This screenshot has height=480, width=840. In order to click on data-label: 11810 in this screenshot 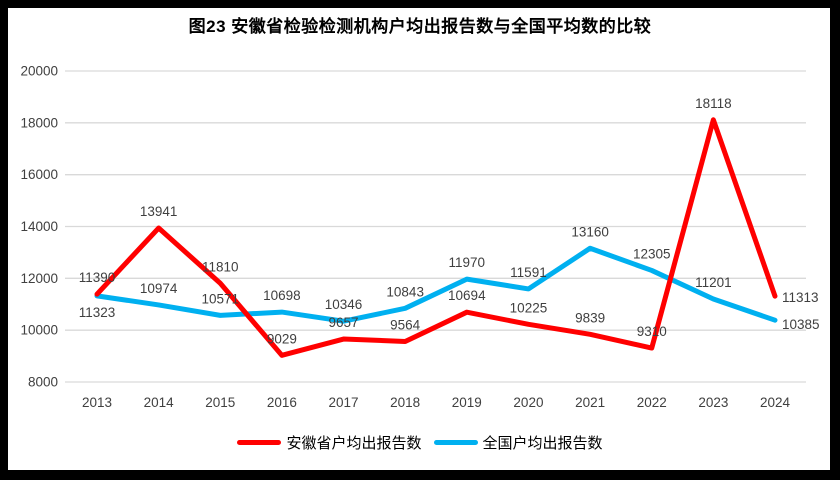, I will do `click(220, 266)`.